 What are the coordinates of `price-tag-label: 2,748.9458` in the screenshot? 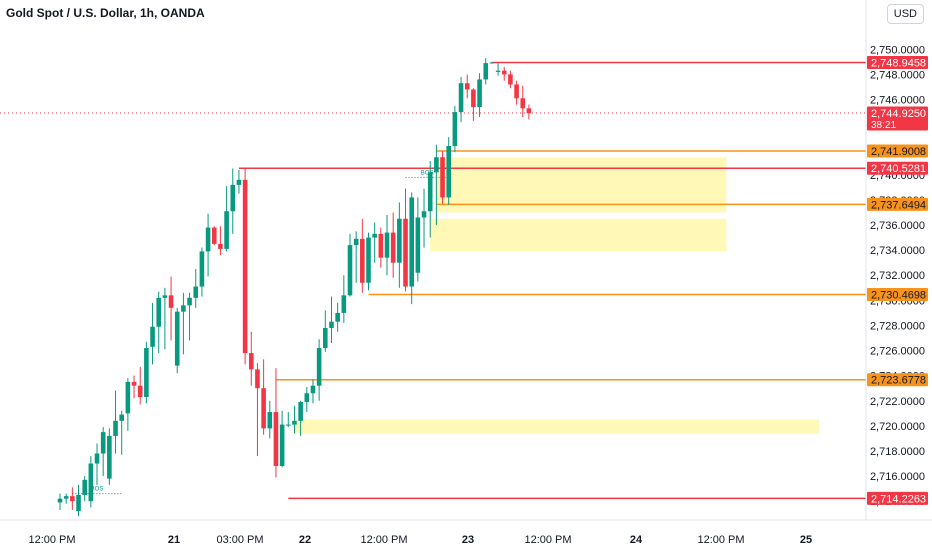 It's located at (898, 64).